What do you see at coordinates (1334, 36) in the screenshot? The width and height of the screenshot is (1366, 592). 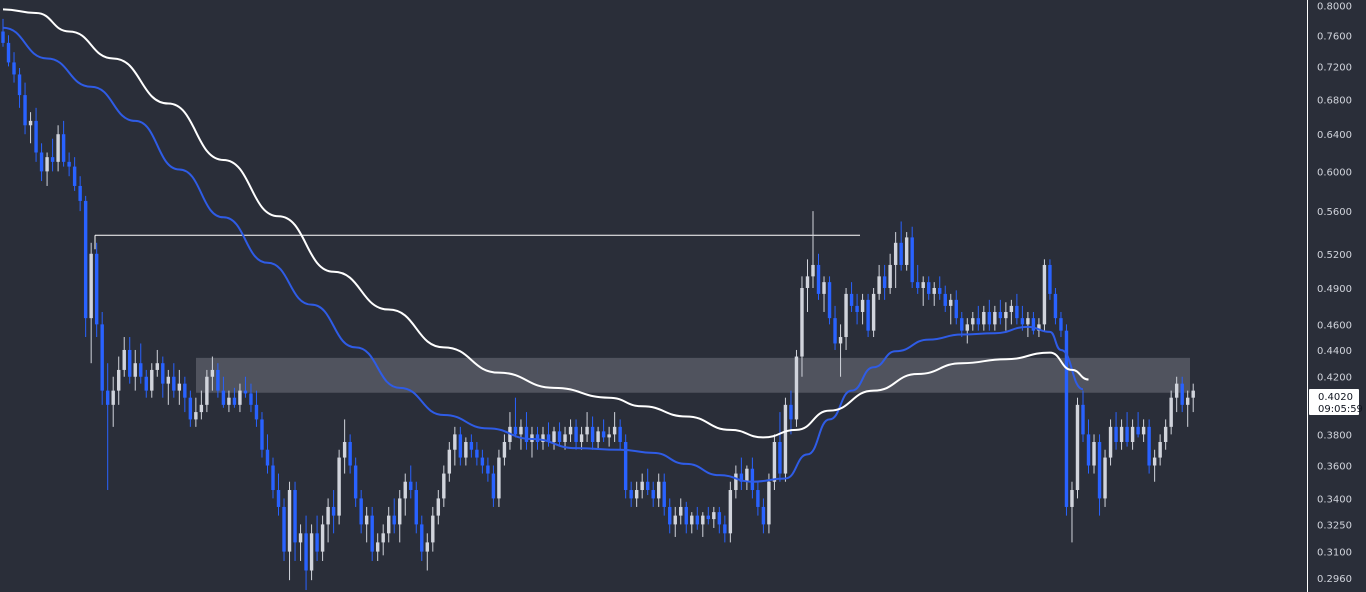 I see `price-axis-tick: 0.7600` at bounding box center [1334, 36].